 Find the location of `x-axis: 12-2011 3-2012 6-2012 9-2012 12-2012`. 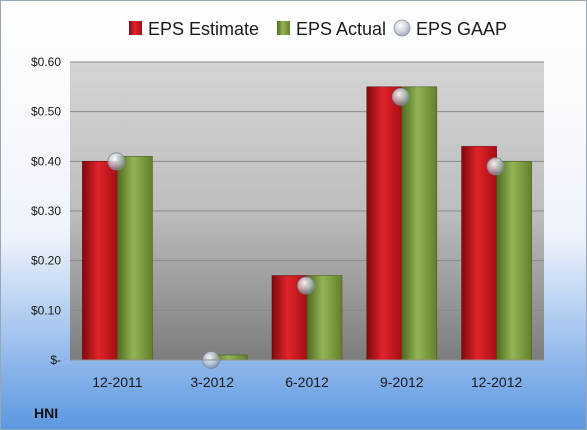

x-axis: 12-2011 3-2012 6-2012 9-2012 12-2012 is located at coordinates (307, 382).